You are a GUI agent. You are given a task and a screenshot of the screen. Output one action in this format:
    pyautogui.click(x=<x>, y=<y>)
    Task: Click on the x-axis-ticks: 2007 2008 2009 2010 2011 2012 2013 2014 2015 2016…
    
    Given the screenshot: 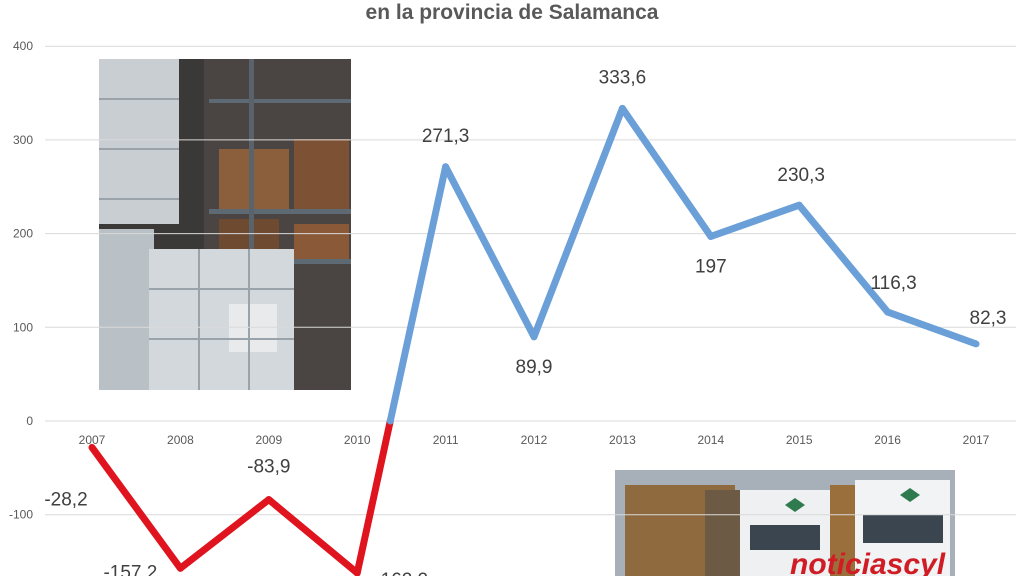 What is the action you would take?
    pyautogui.click(x=534, y=440)
    